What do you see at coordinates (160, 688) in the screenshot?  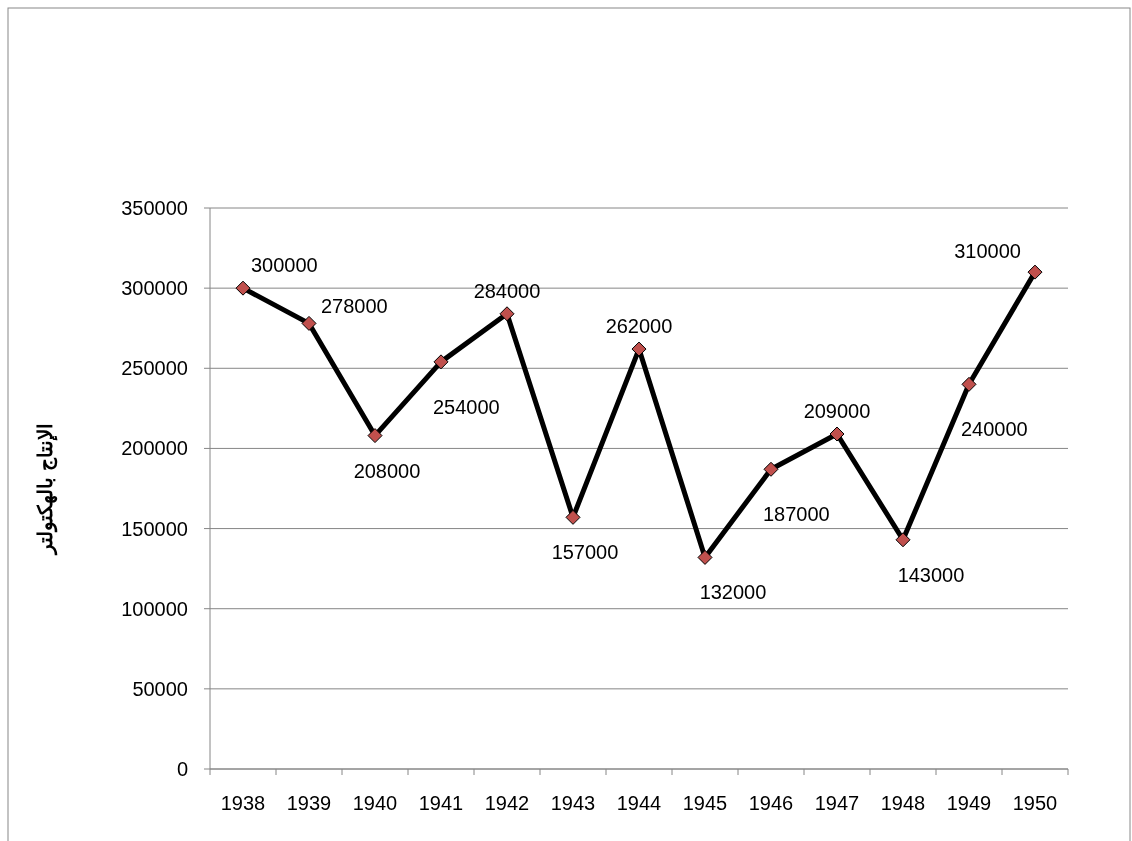 I see `y-tick-label: 50000` at bounding box center [160, 688].